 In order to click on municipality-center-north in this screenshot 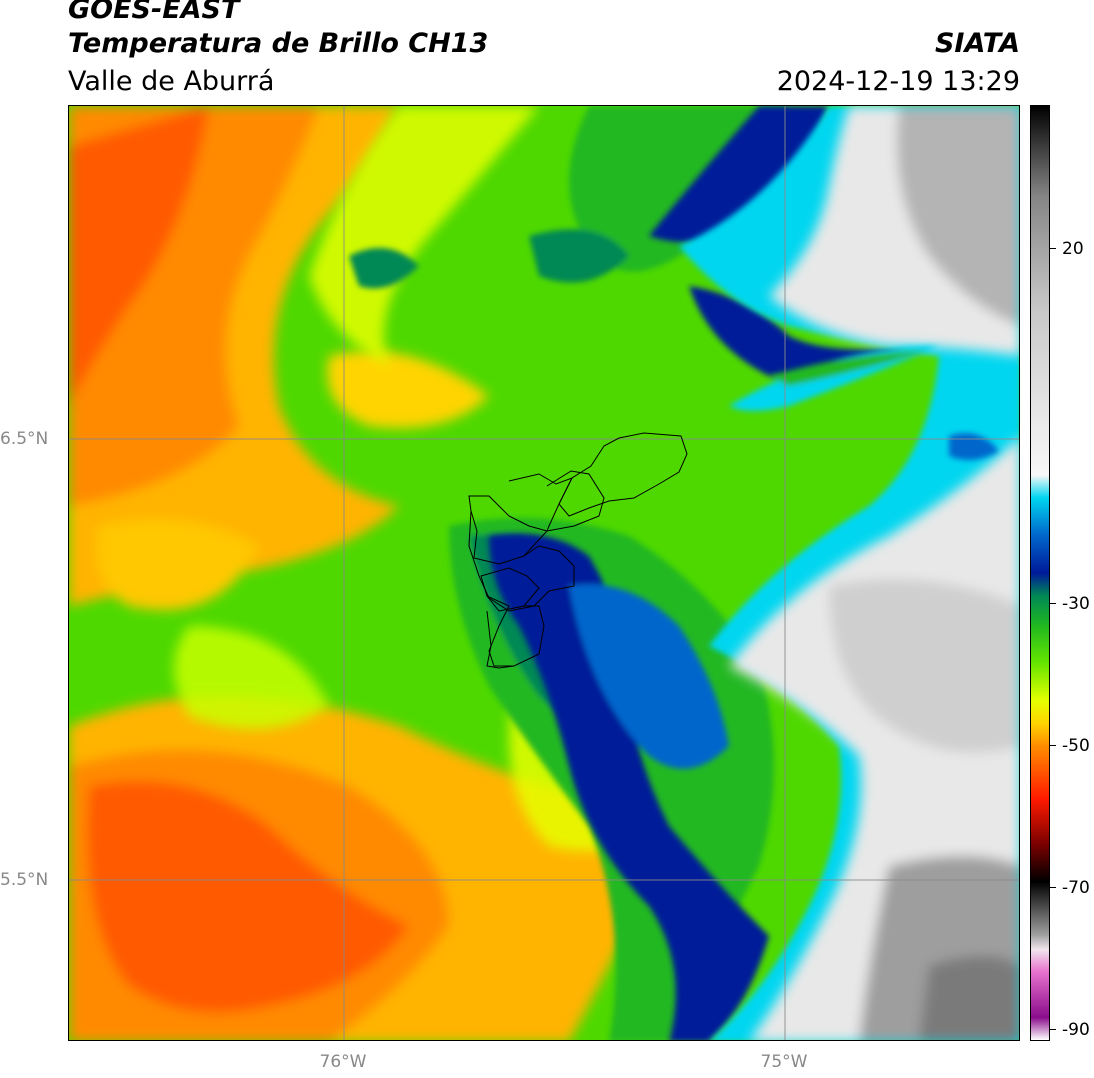, I will do `click(575, 501)`.